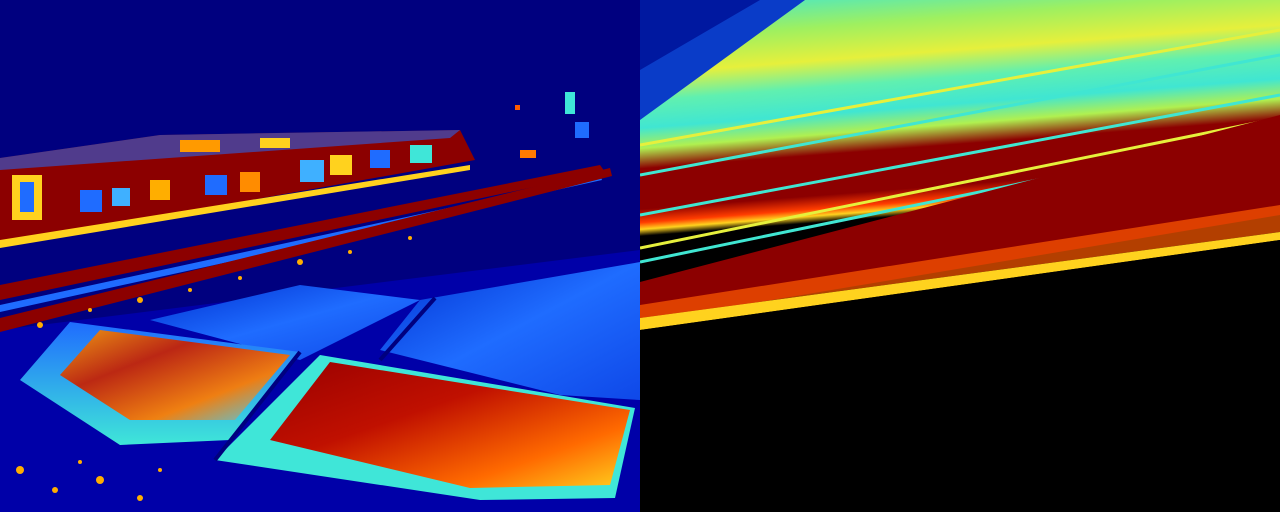  Describe the element at coordinates (450, 425) in the screenshot. I see `pad-right-hot` at that location.